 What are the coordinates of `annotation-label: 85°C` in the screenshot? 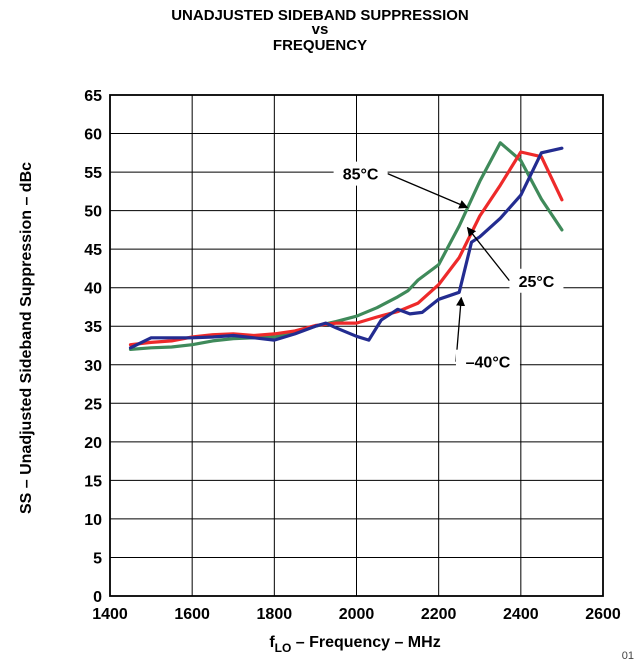 It's located at (361, 175).